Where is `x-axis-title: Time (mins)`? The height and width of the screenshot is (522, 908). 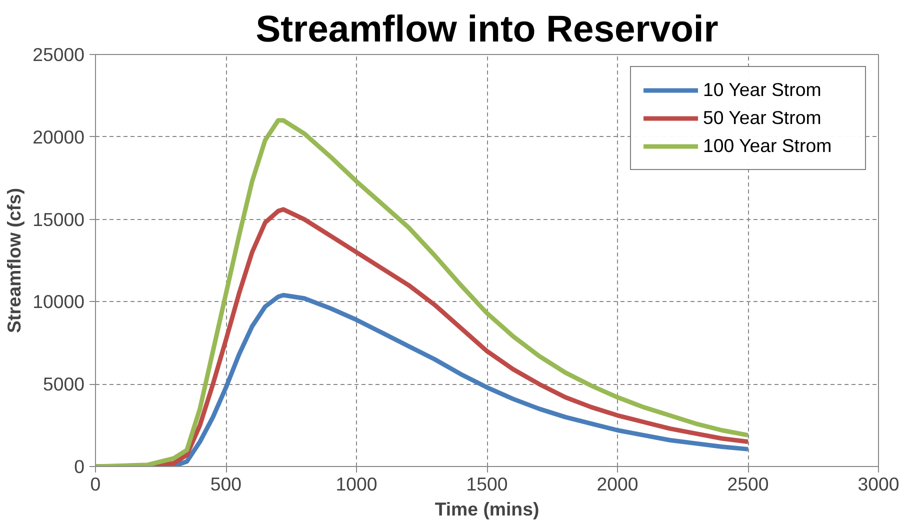
x-axis-title: Time (mins) is located at coordinates (487, 509).